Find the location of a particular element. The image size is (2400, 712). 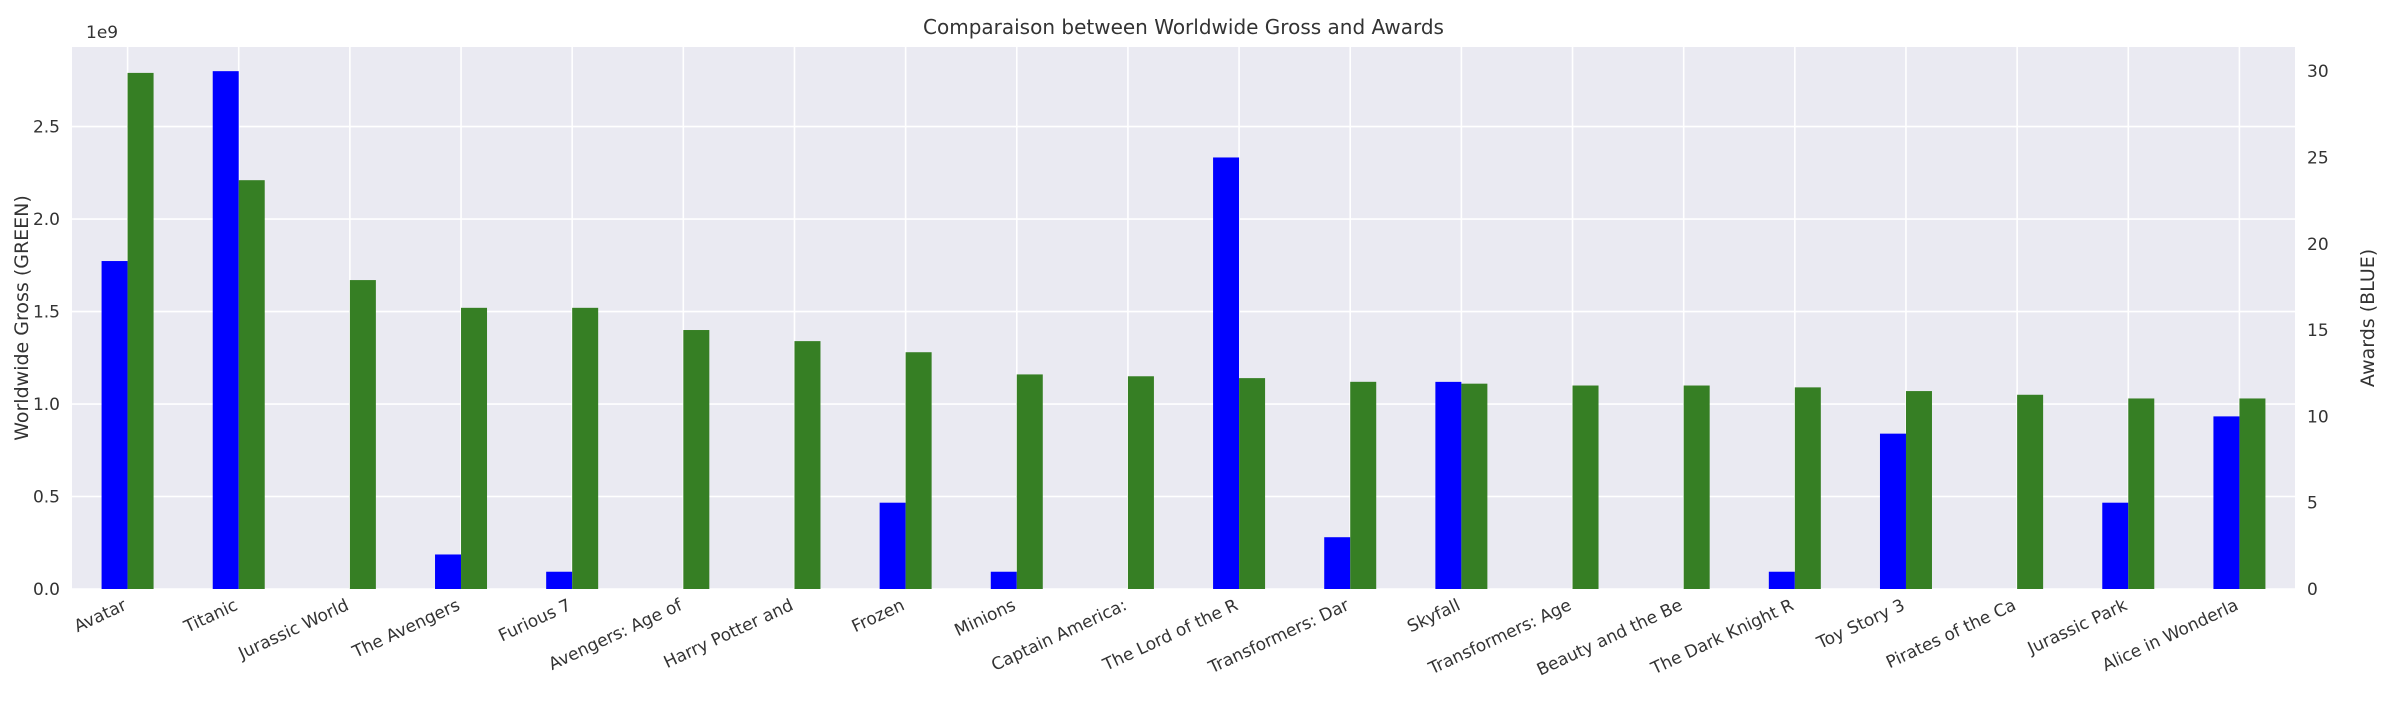

right-y-axis-label: Awards (BLUE) is located at coordinates (2368, 318).